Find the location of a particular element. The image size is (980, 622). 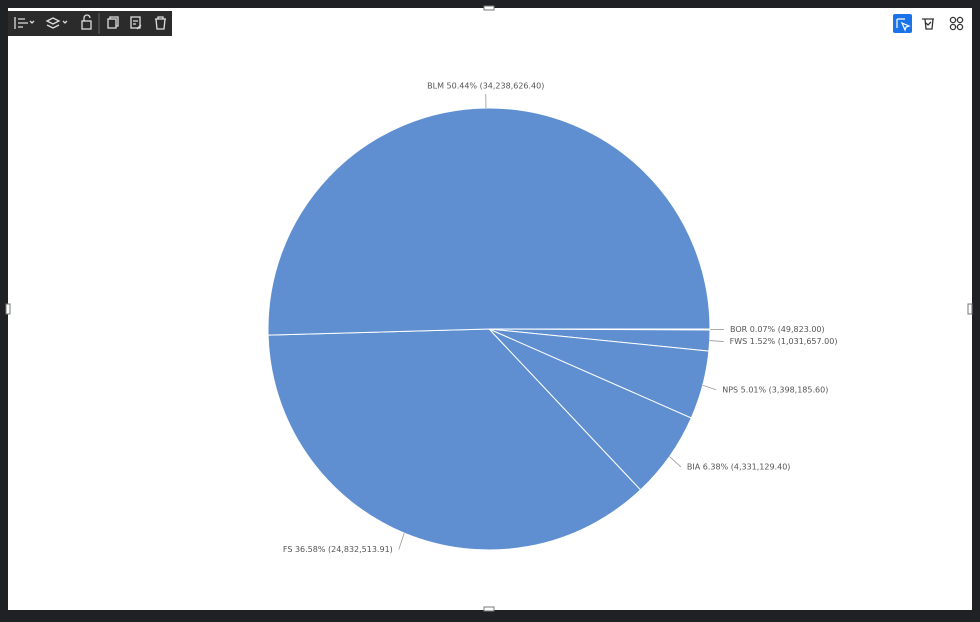

data-label: FS 36.58% (24,832,513.91) is located at coordinates (338, 549).